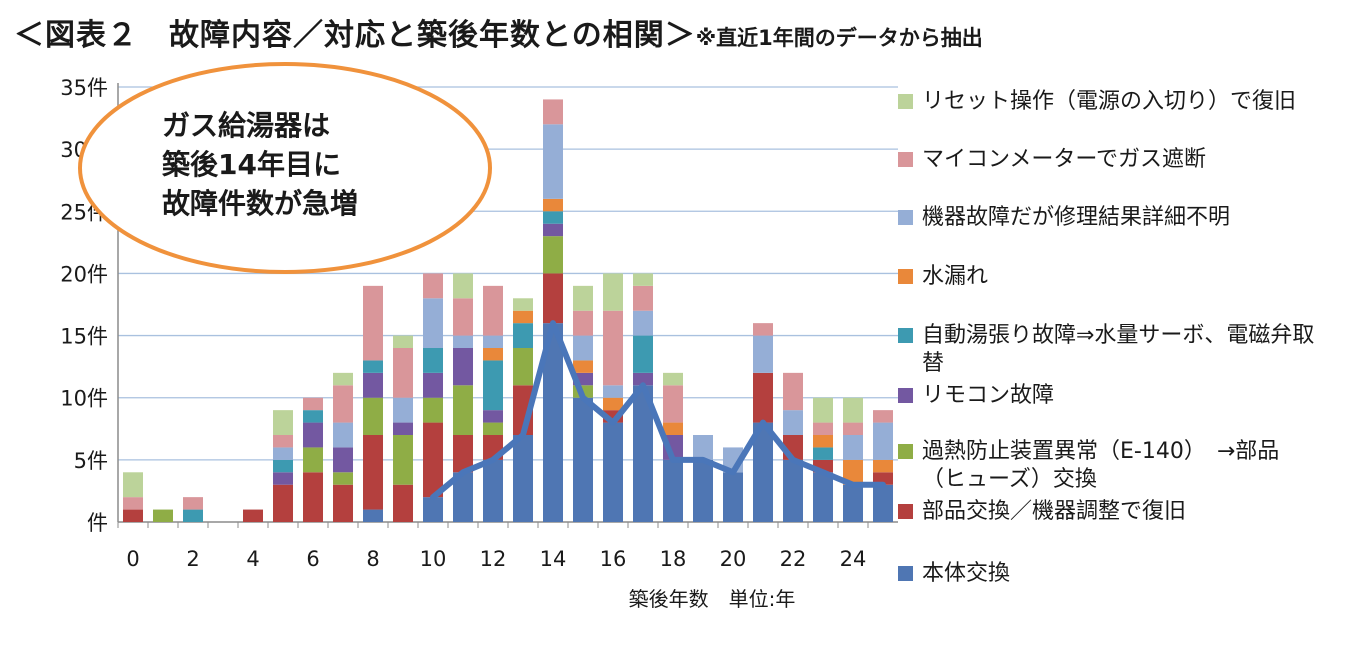 Image resolution: width=1358 pixels, height=662 pixels. Describe the element at coordinates (372, 559) in the screenshot. I see `x-tick-label: 8` at that location.